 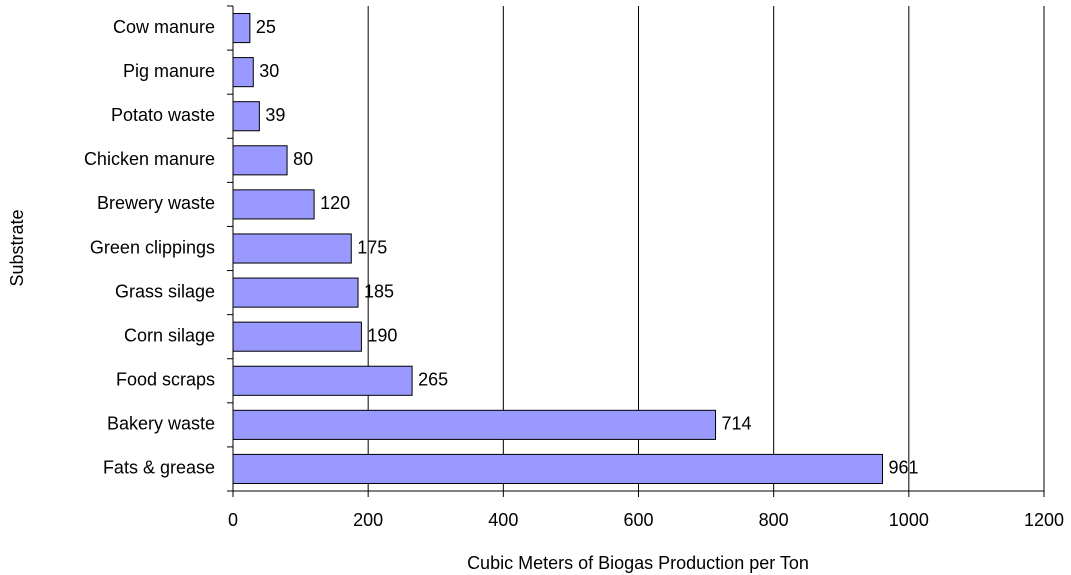 I want to click on x-tick-label: 600, so click(x=638, y=520).